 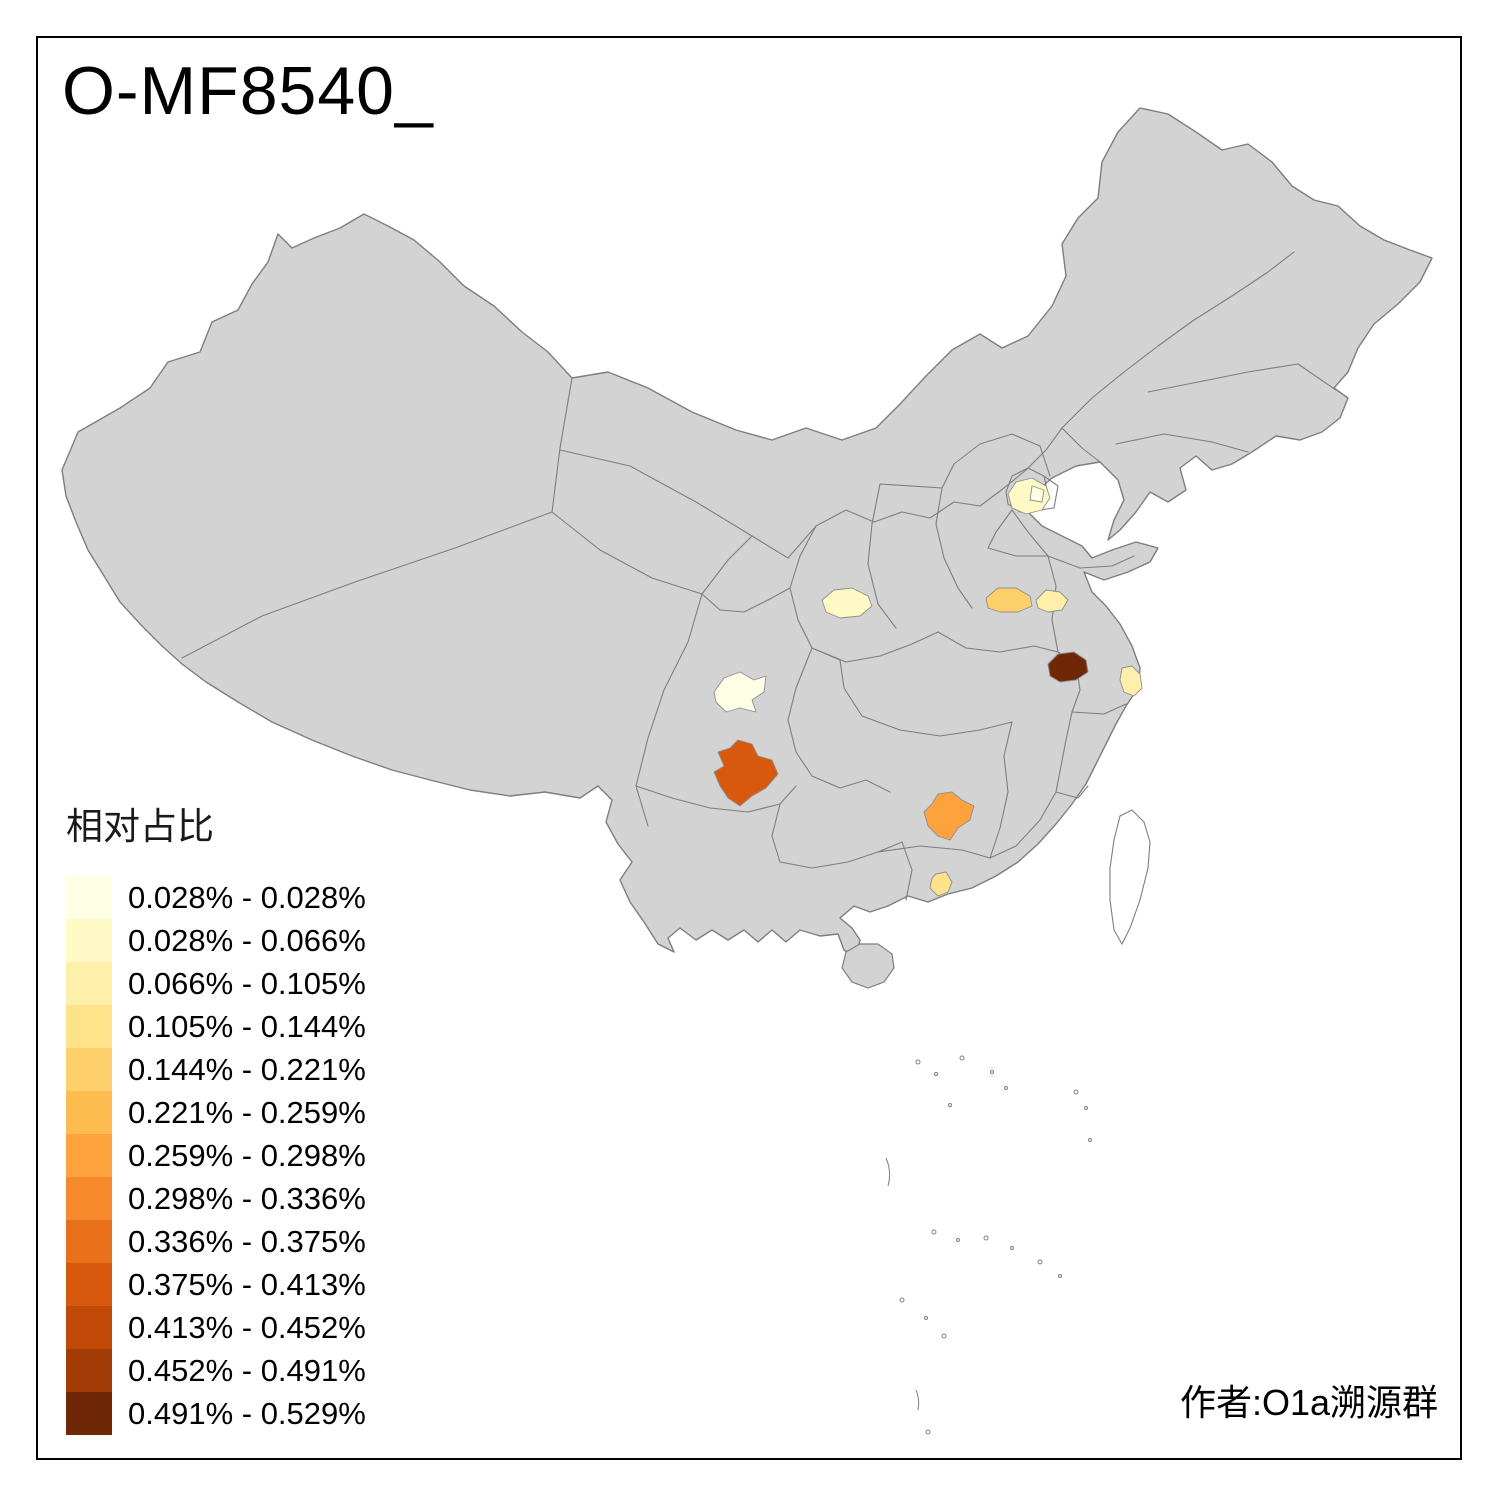 I want to click on legend-row: 0.028% - 0.066%, so click(x=216, y=940).